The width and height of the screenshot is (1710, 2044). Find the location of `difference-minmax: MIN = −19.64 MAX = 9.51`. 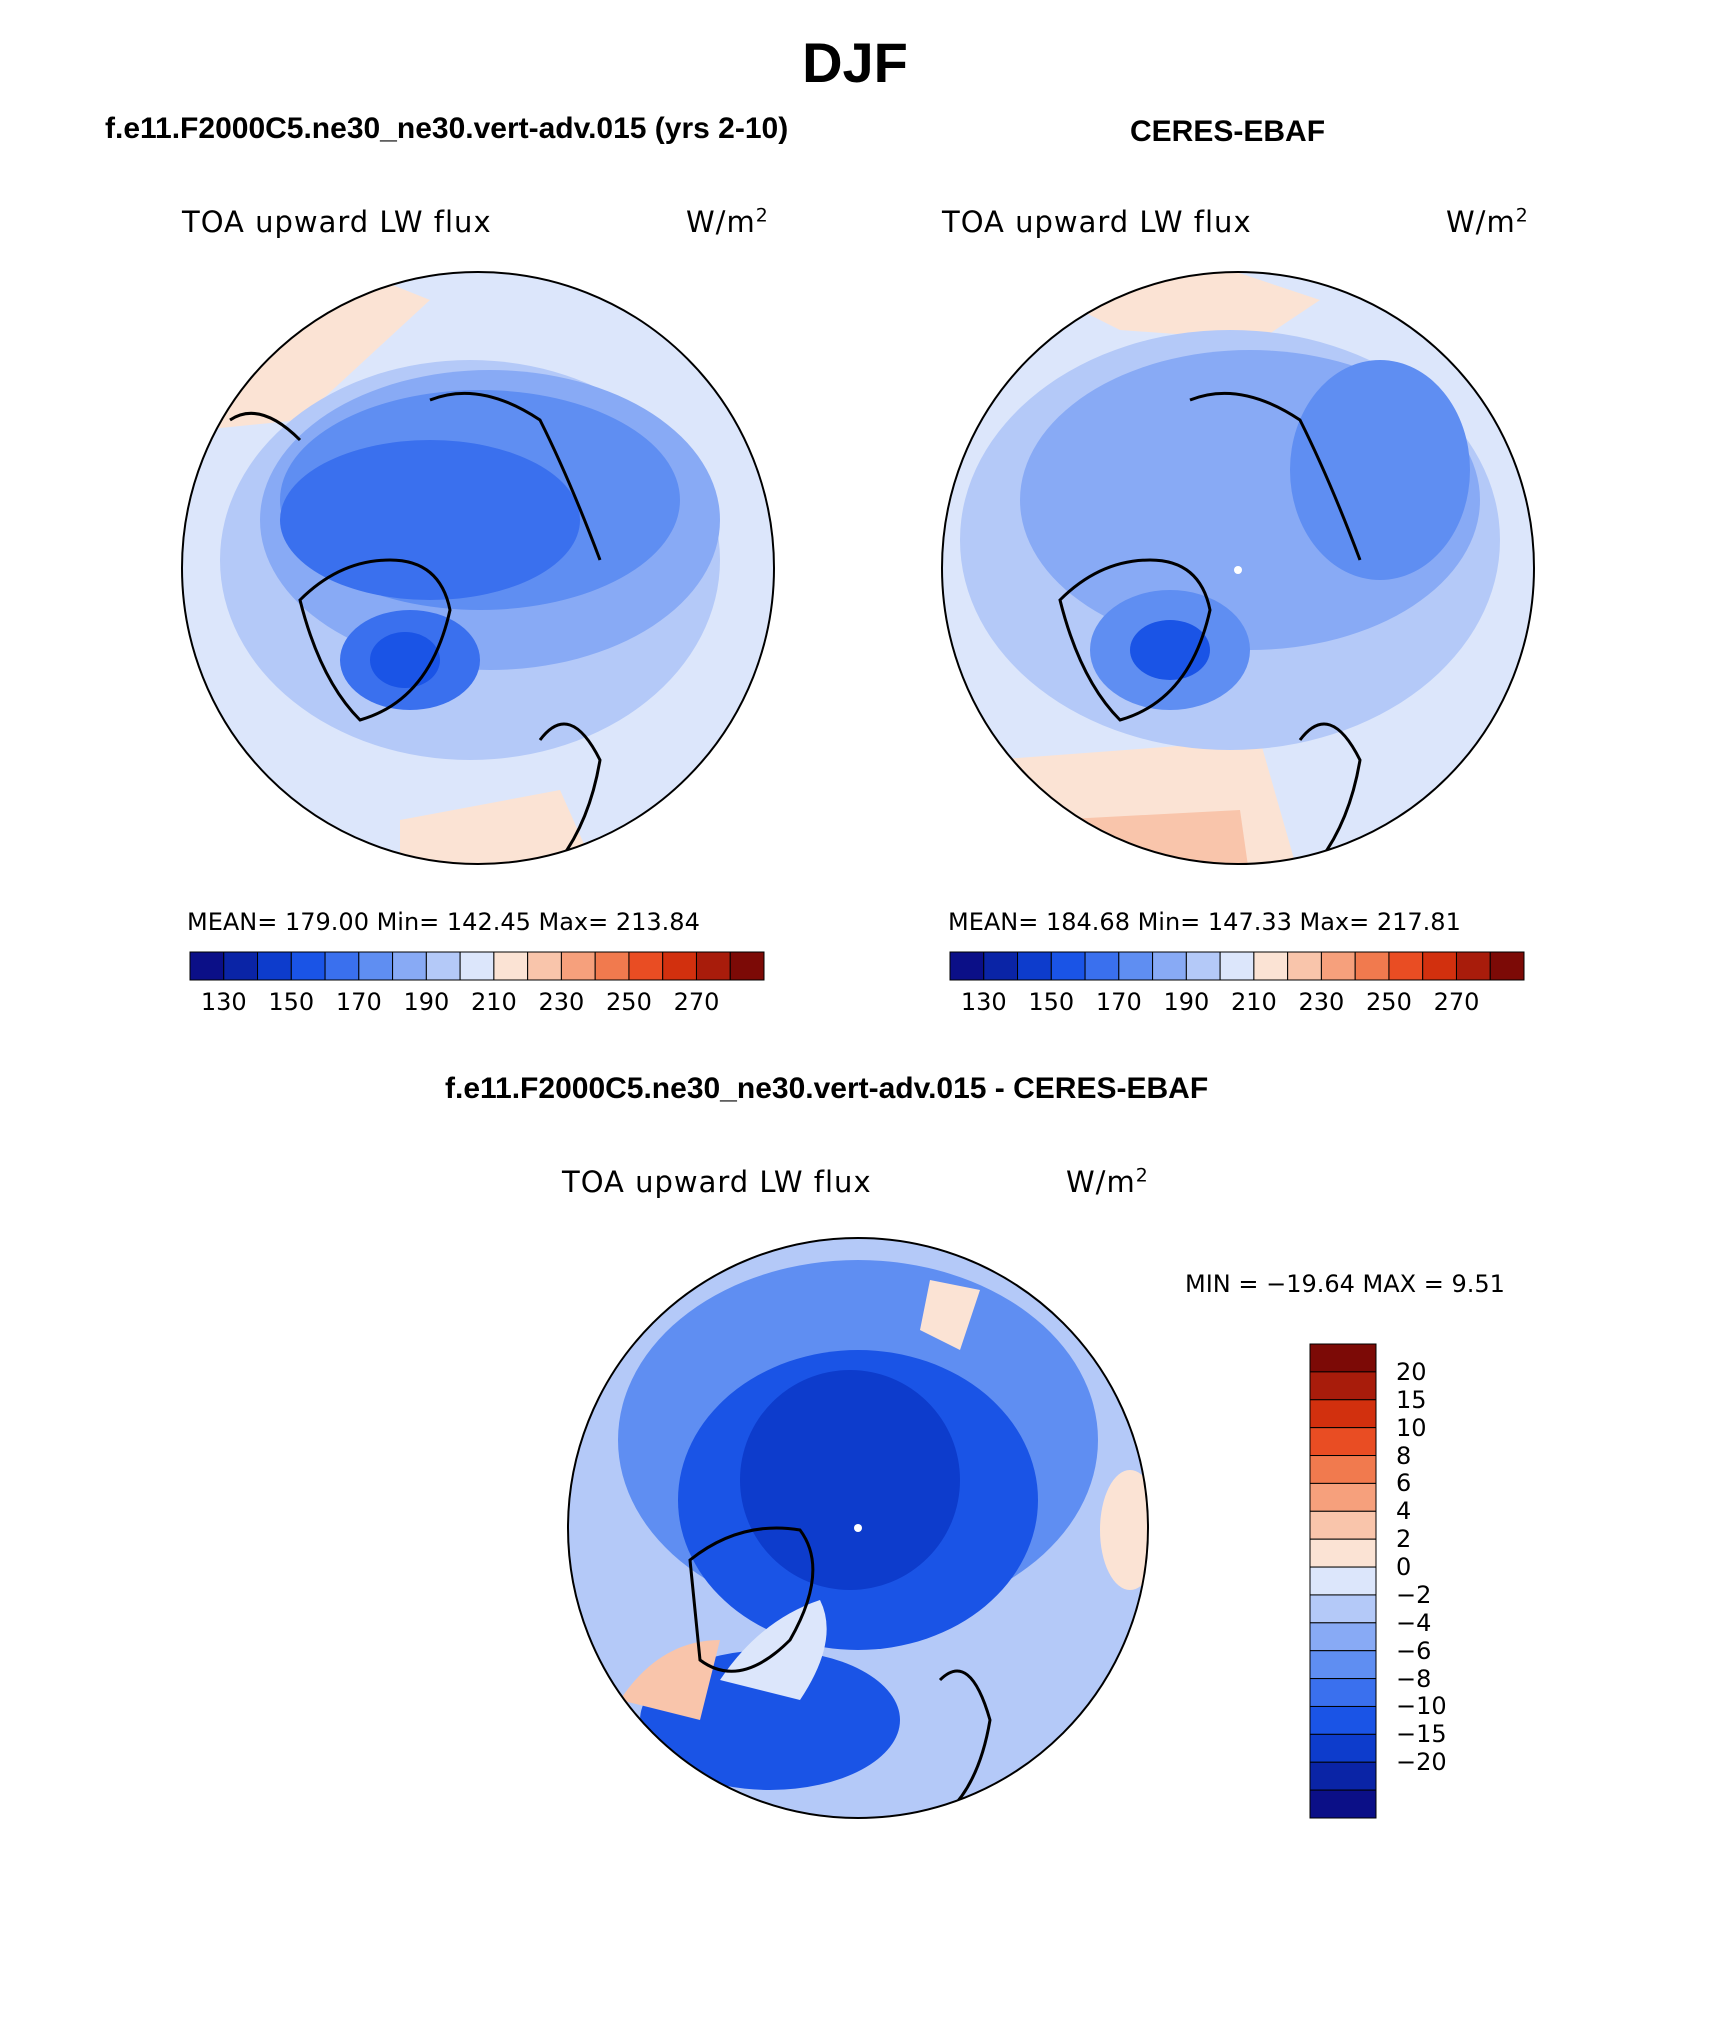

difference-minmax: MIN = −19.64 MAX = 9.51 is located at coordinates (1345, 1284).